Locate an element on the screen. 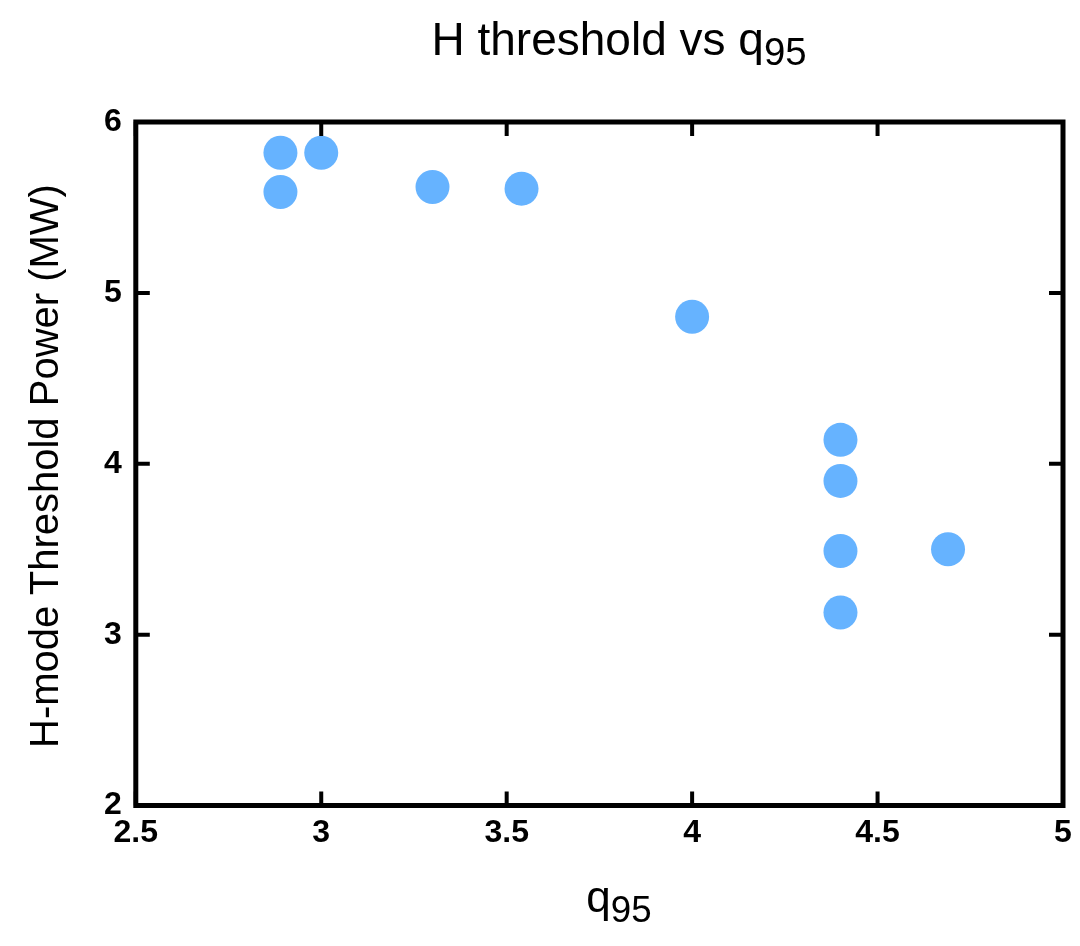  x-tick-label: 4.5 is located at coordinates (877, 830).